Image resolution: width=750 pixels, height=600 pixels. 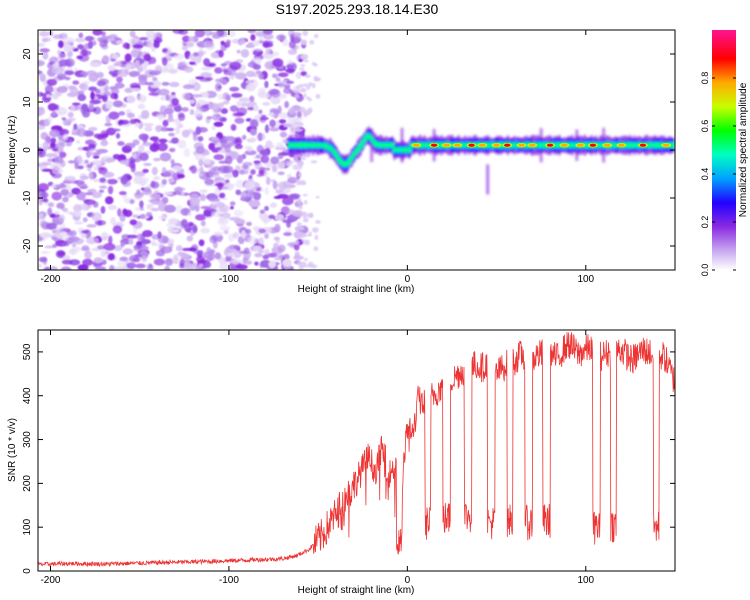 What do you see at coordinates (356, 289) in the screenshot?
I see `spectrogram-x-label: Height of straight line (km)` at bounding box center [356, 289].